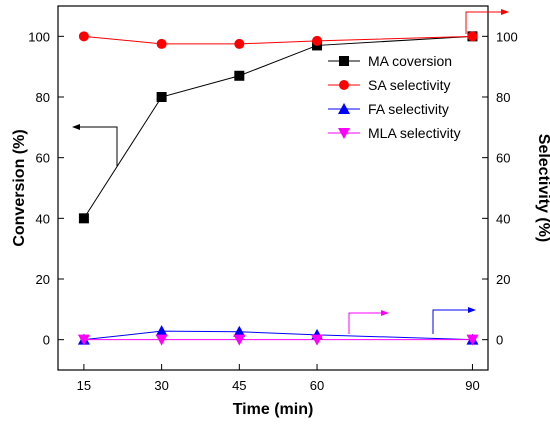  What do you see at coordinates (507, 36) in the screenshot?
I see `y-right-tick-label: 100` at bounding box center [507, 36].